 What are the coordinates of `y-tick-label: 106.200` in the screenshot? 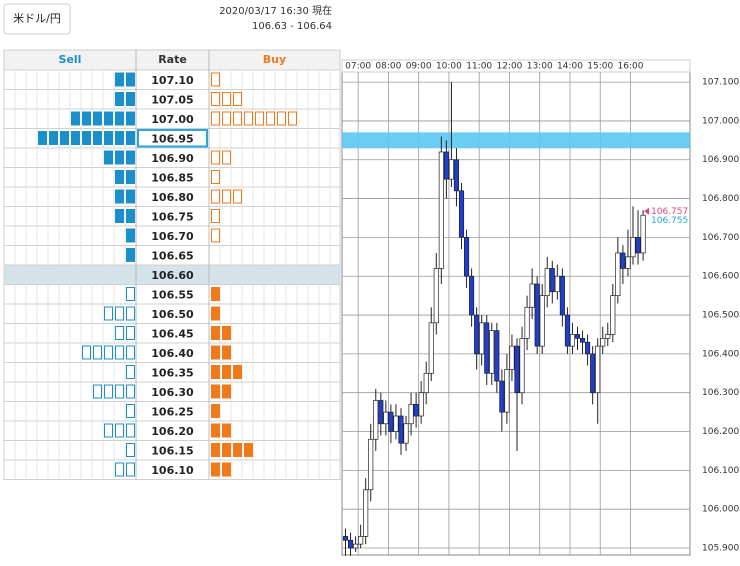 It's located at (720, 432).